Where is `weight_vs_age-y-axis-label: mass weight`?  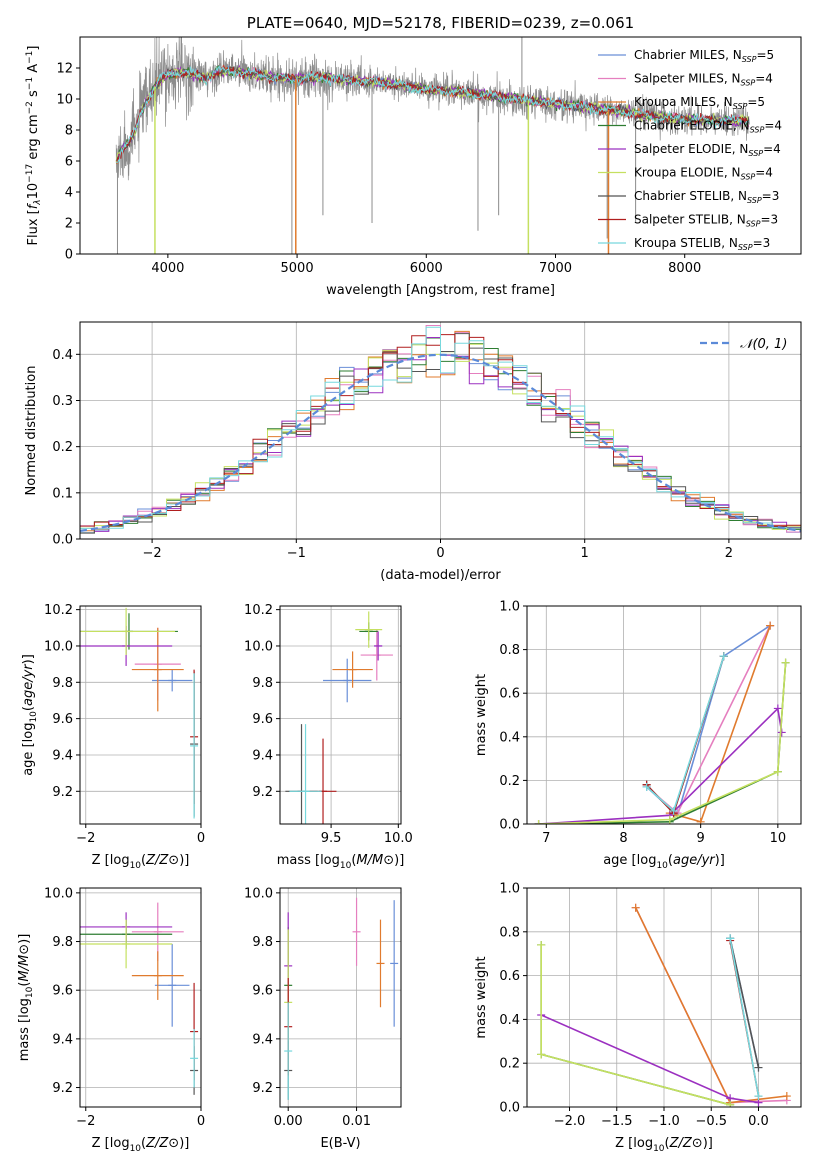
weight_vs_age-y-axis-label: mass weight is located at coordinates (481, 715).